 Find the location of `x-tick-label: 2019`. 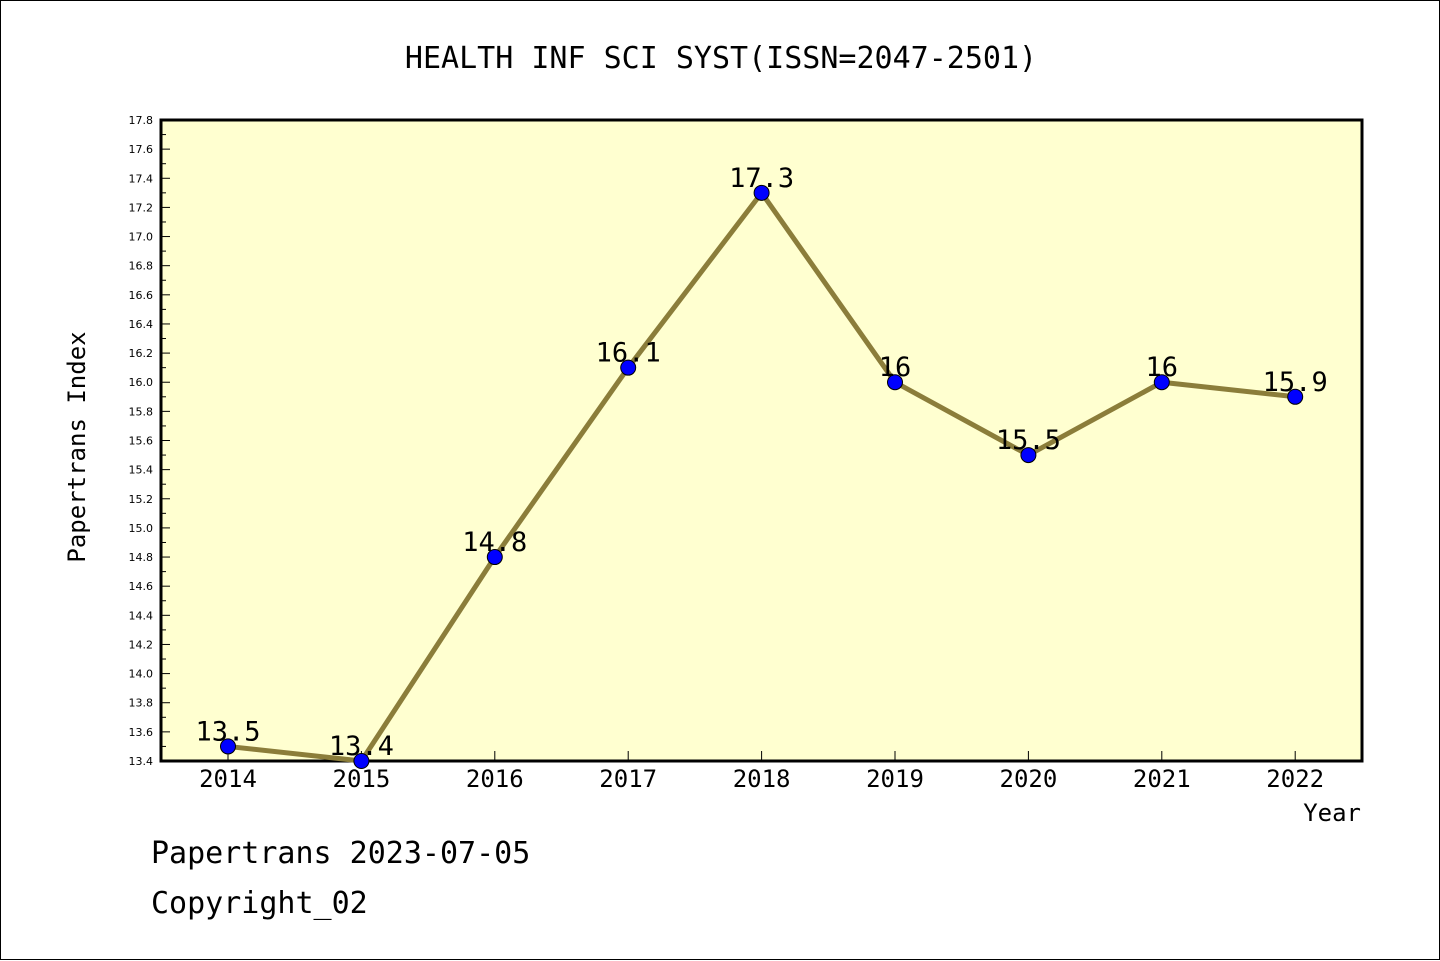

x-tick-label: 2019 is located at coordinates (895, 779).